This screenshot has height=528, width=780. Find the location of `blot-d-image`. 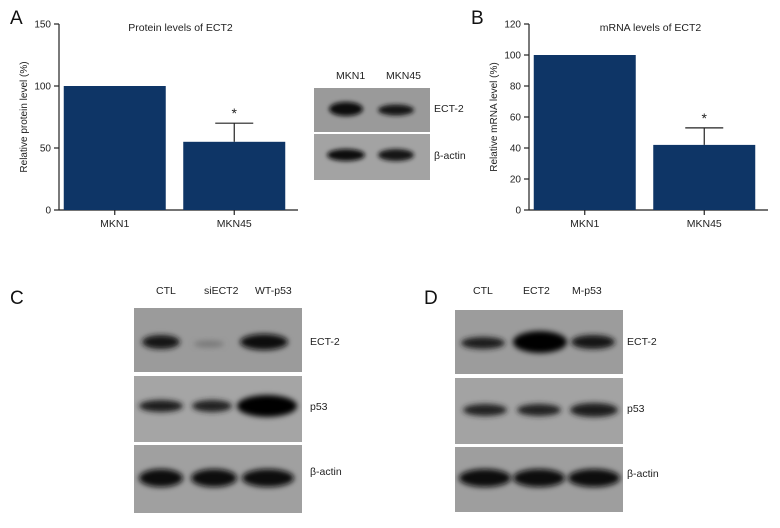

blot-d-image is located at coordinates (539, 411).